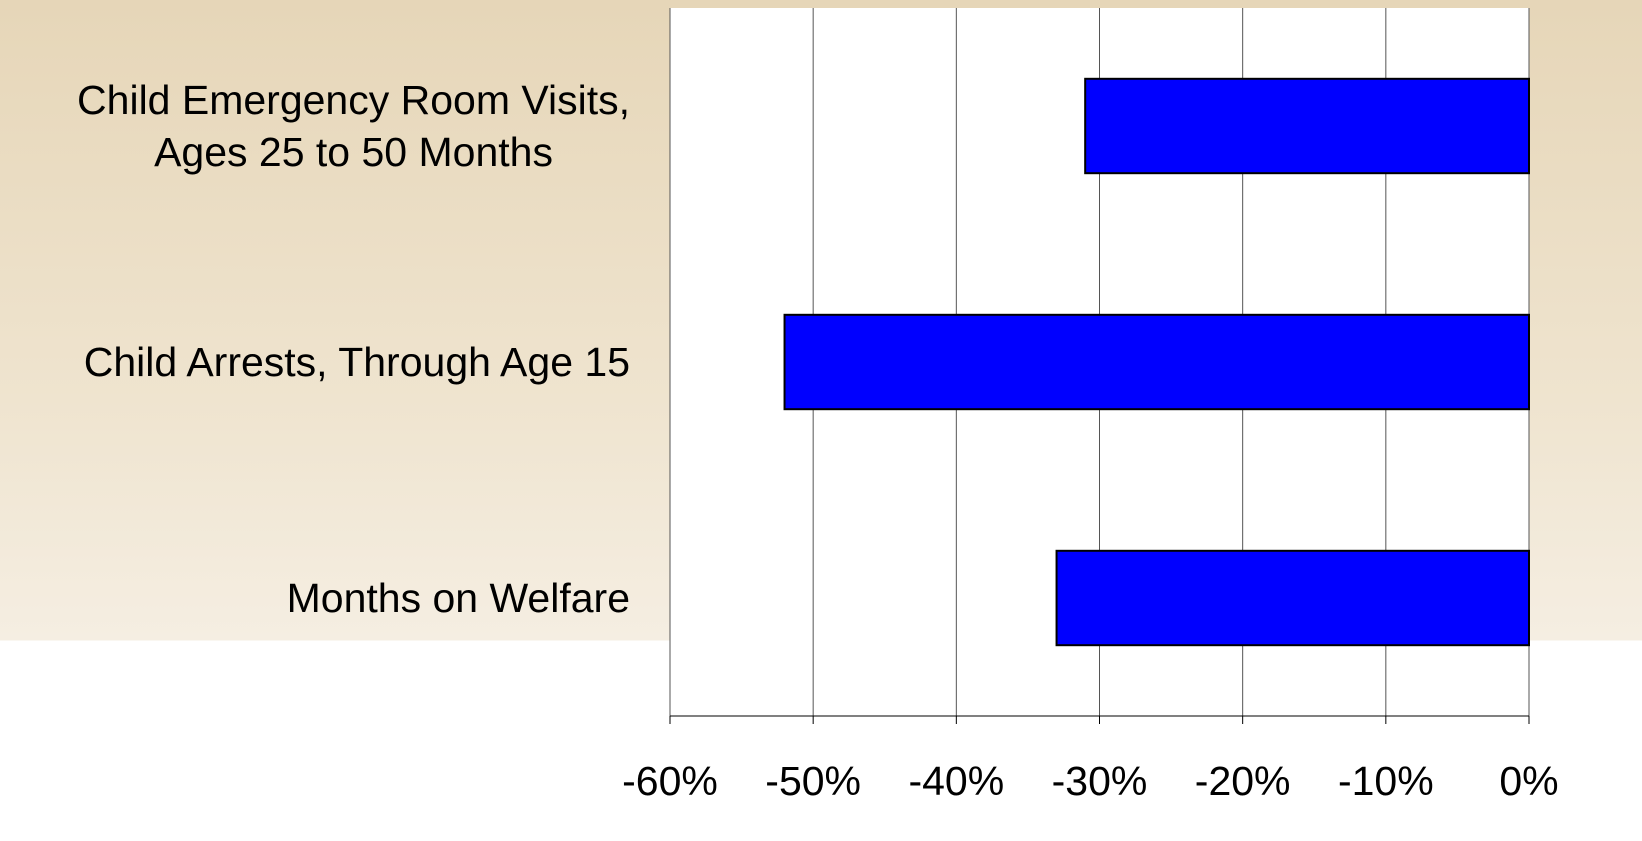 This screenshot has width=1642, height=841. I want to click on x-tick-label: -60%, so click(670, 781).